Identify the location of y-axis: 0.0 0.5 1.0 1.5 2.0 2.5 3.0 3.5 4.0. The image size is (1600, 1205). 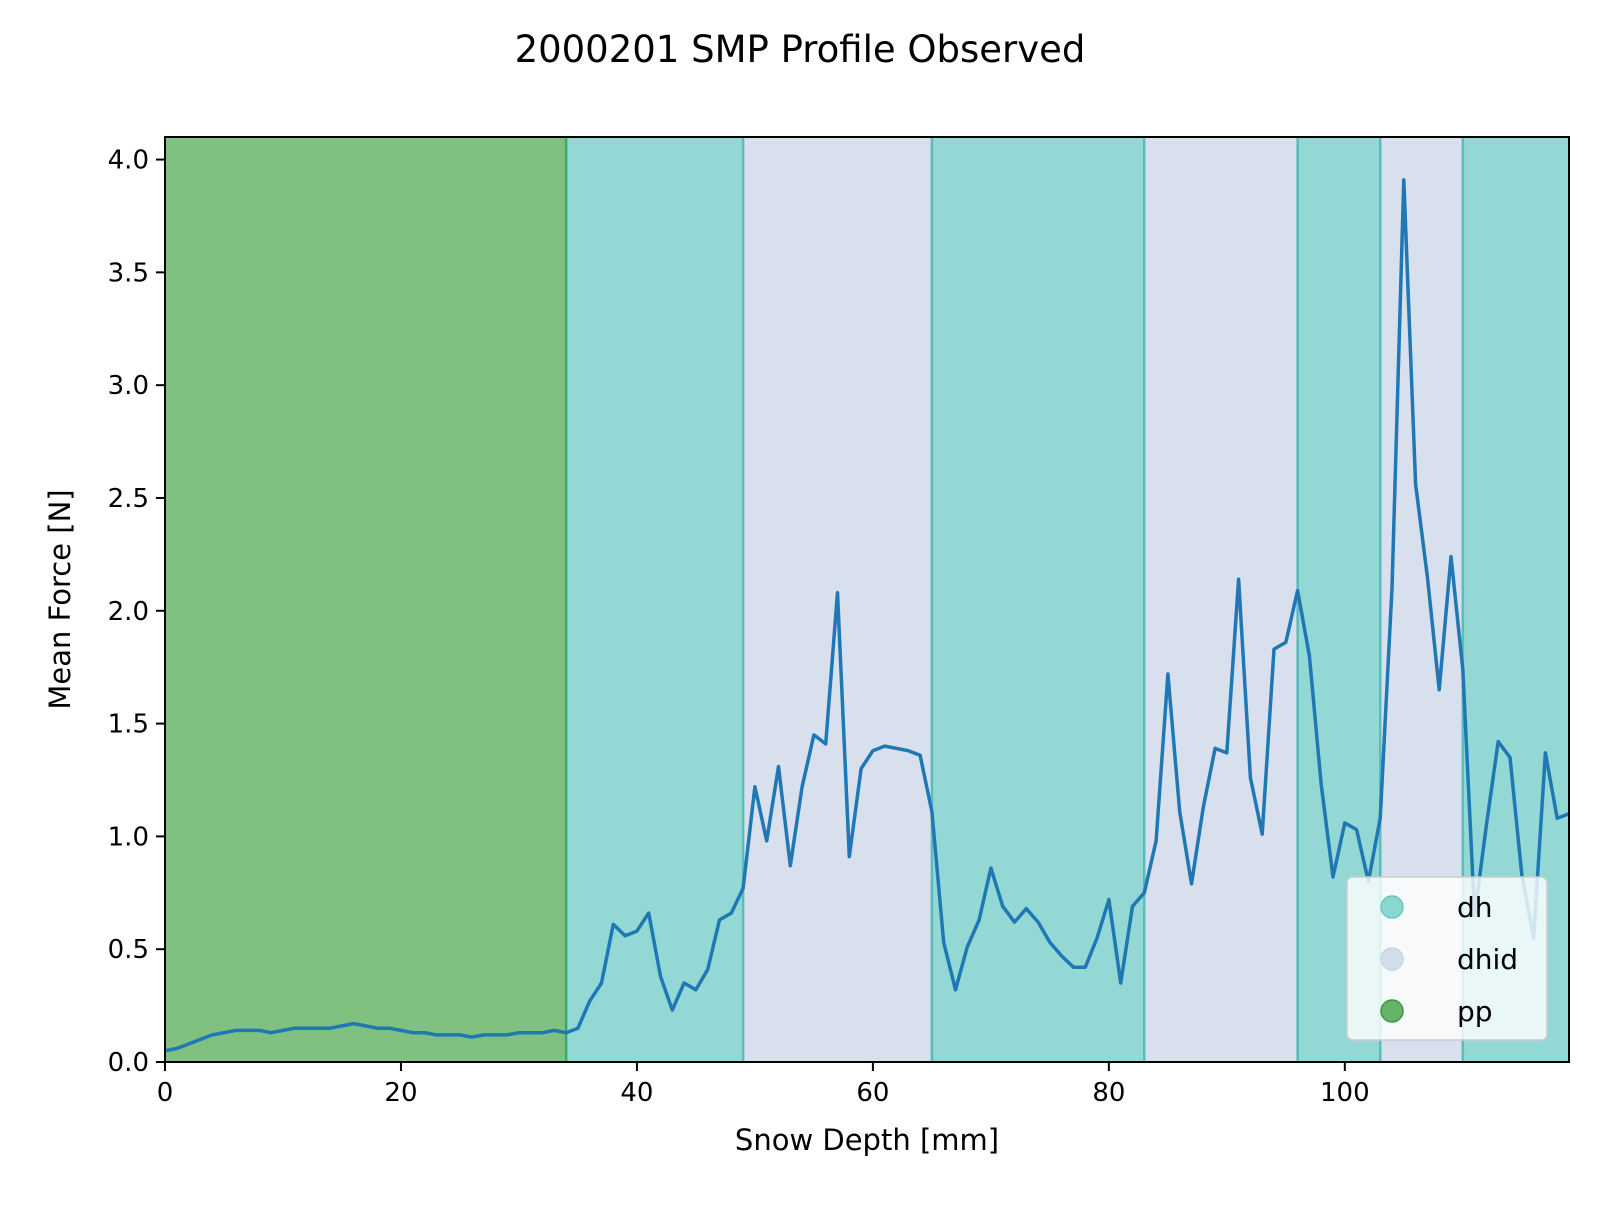
(136, 612).